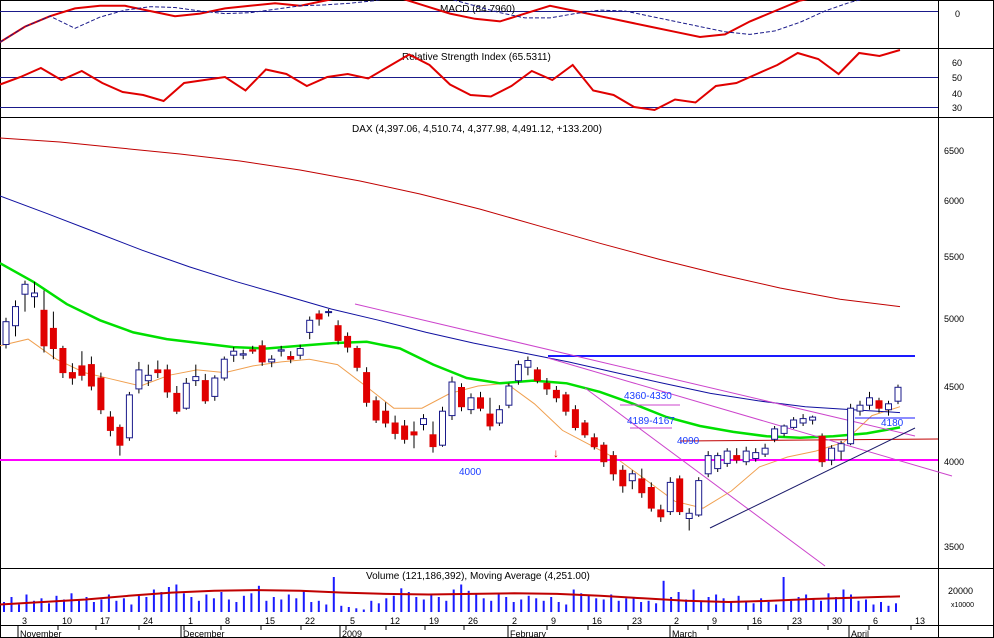 This screenshot has height=638, width=994. What do you see at coordinates (41, 633) in the screenshot?
I see `month-label-0: November` at bounding box center [41, 633].